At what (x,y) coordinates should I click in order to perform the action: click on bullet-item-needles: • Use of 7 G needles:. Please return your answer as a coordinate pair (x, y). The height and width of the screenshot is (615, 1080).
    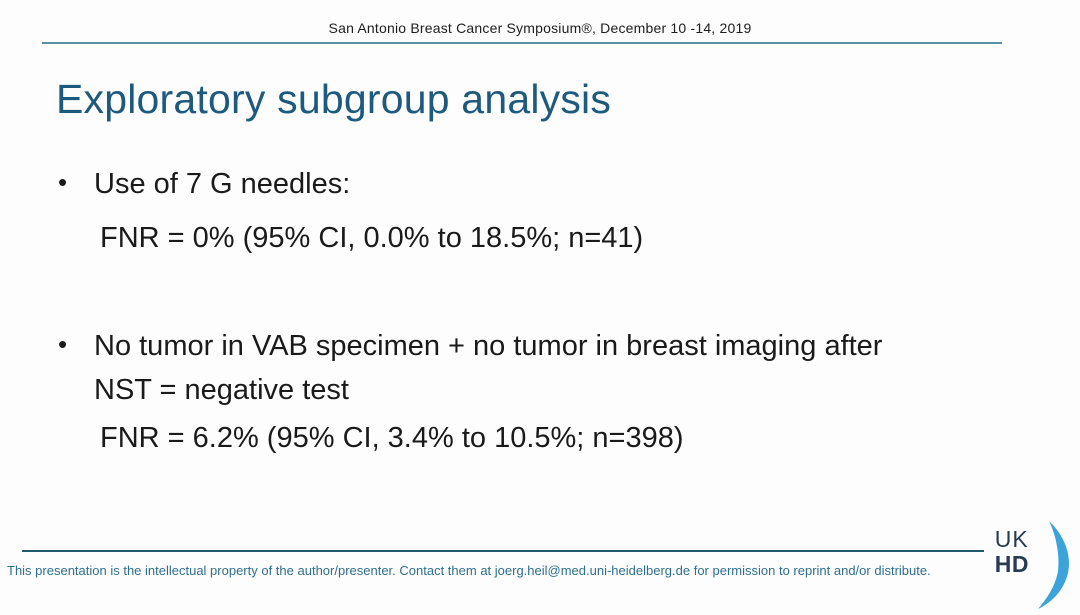
    Looking at the image, I should click on (546, 184).